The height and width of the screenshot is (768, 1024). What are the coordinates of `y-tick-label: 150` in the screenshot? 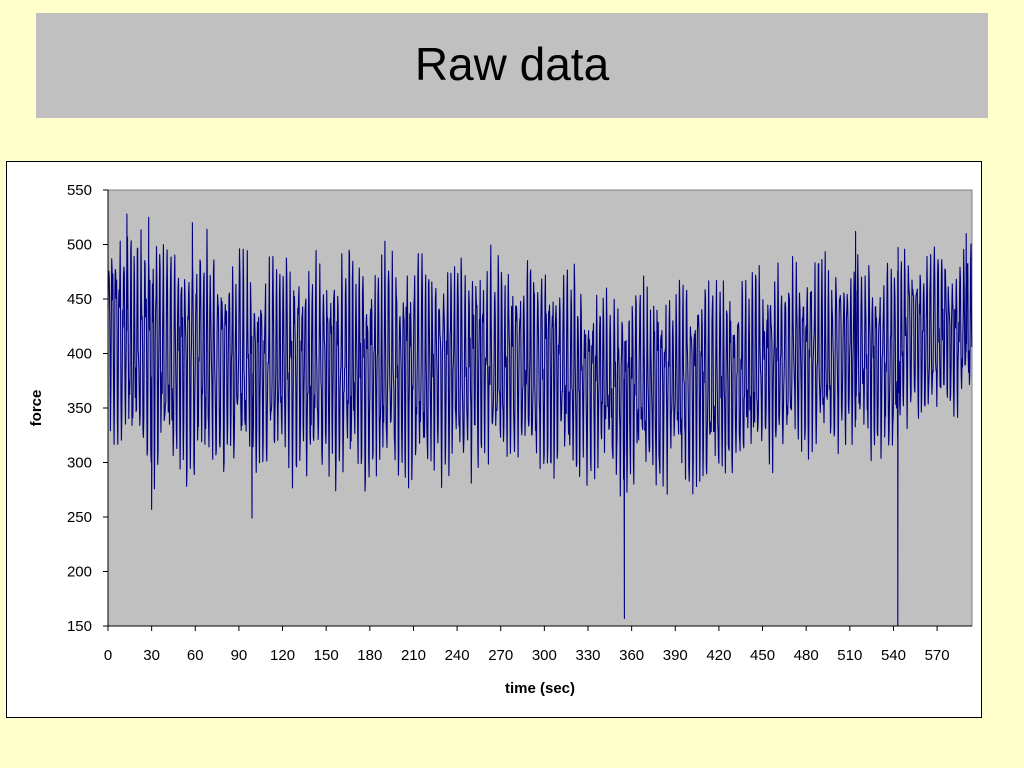 It's located at (79, 626).